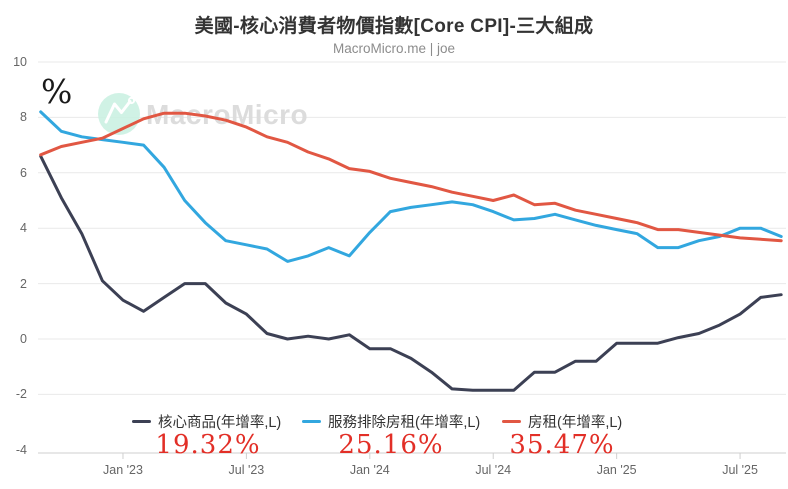  I want to click on y-tick-label: 6, so click(23, 172).